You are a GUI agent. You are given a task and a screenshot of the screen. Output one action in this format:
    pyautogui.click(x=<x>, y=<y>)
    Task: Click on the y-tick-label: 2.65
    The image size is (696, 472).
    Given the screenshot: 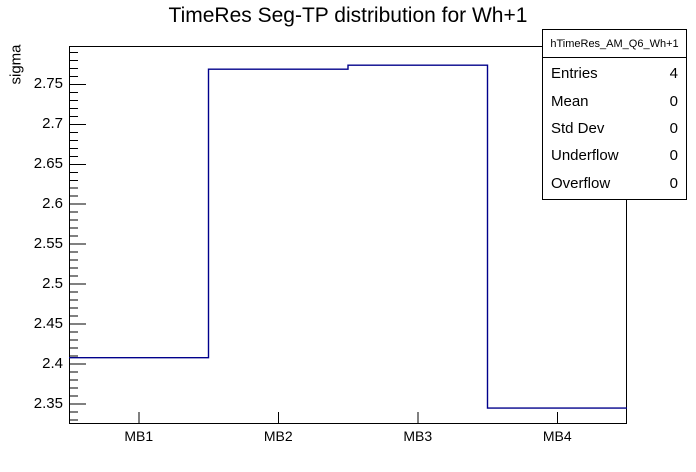 What is the action you would take?
    pyautogui.click(x=48, y=164)
    